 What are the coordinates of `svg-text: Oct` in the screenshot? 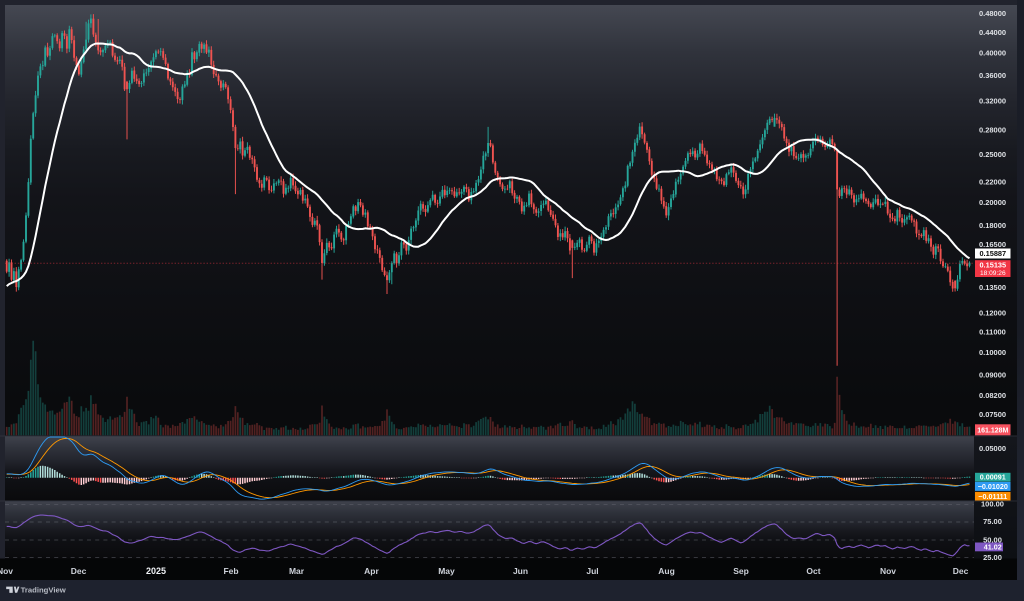 It's located at (813, 571).